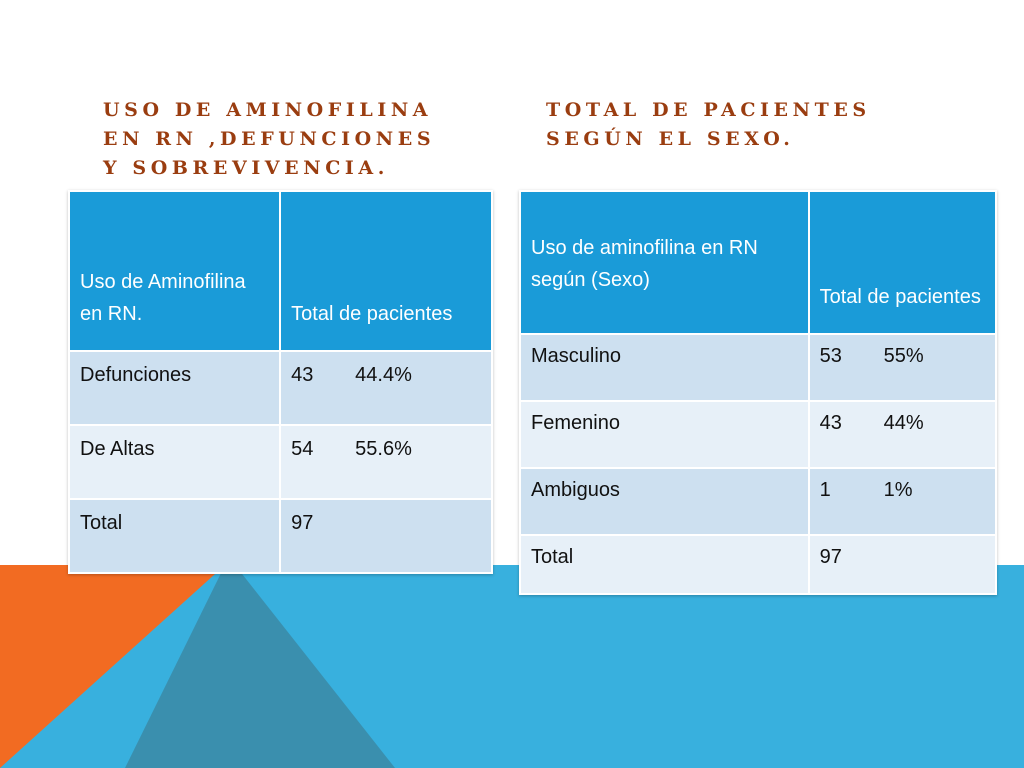  What do you see at coordinates (174, 462) in the screenshot?
I see `row-label: De Altas` at bounding box center [174, 462].